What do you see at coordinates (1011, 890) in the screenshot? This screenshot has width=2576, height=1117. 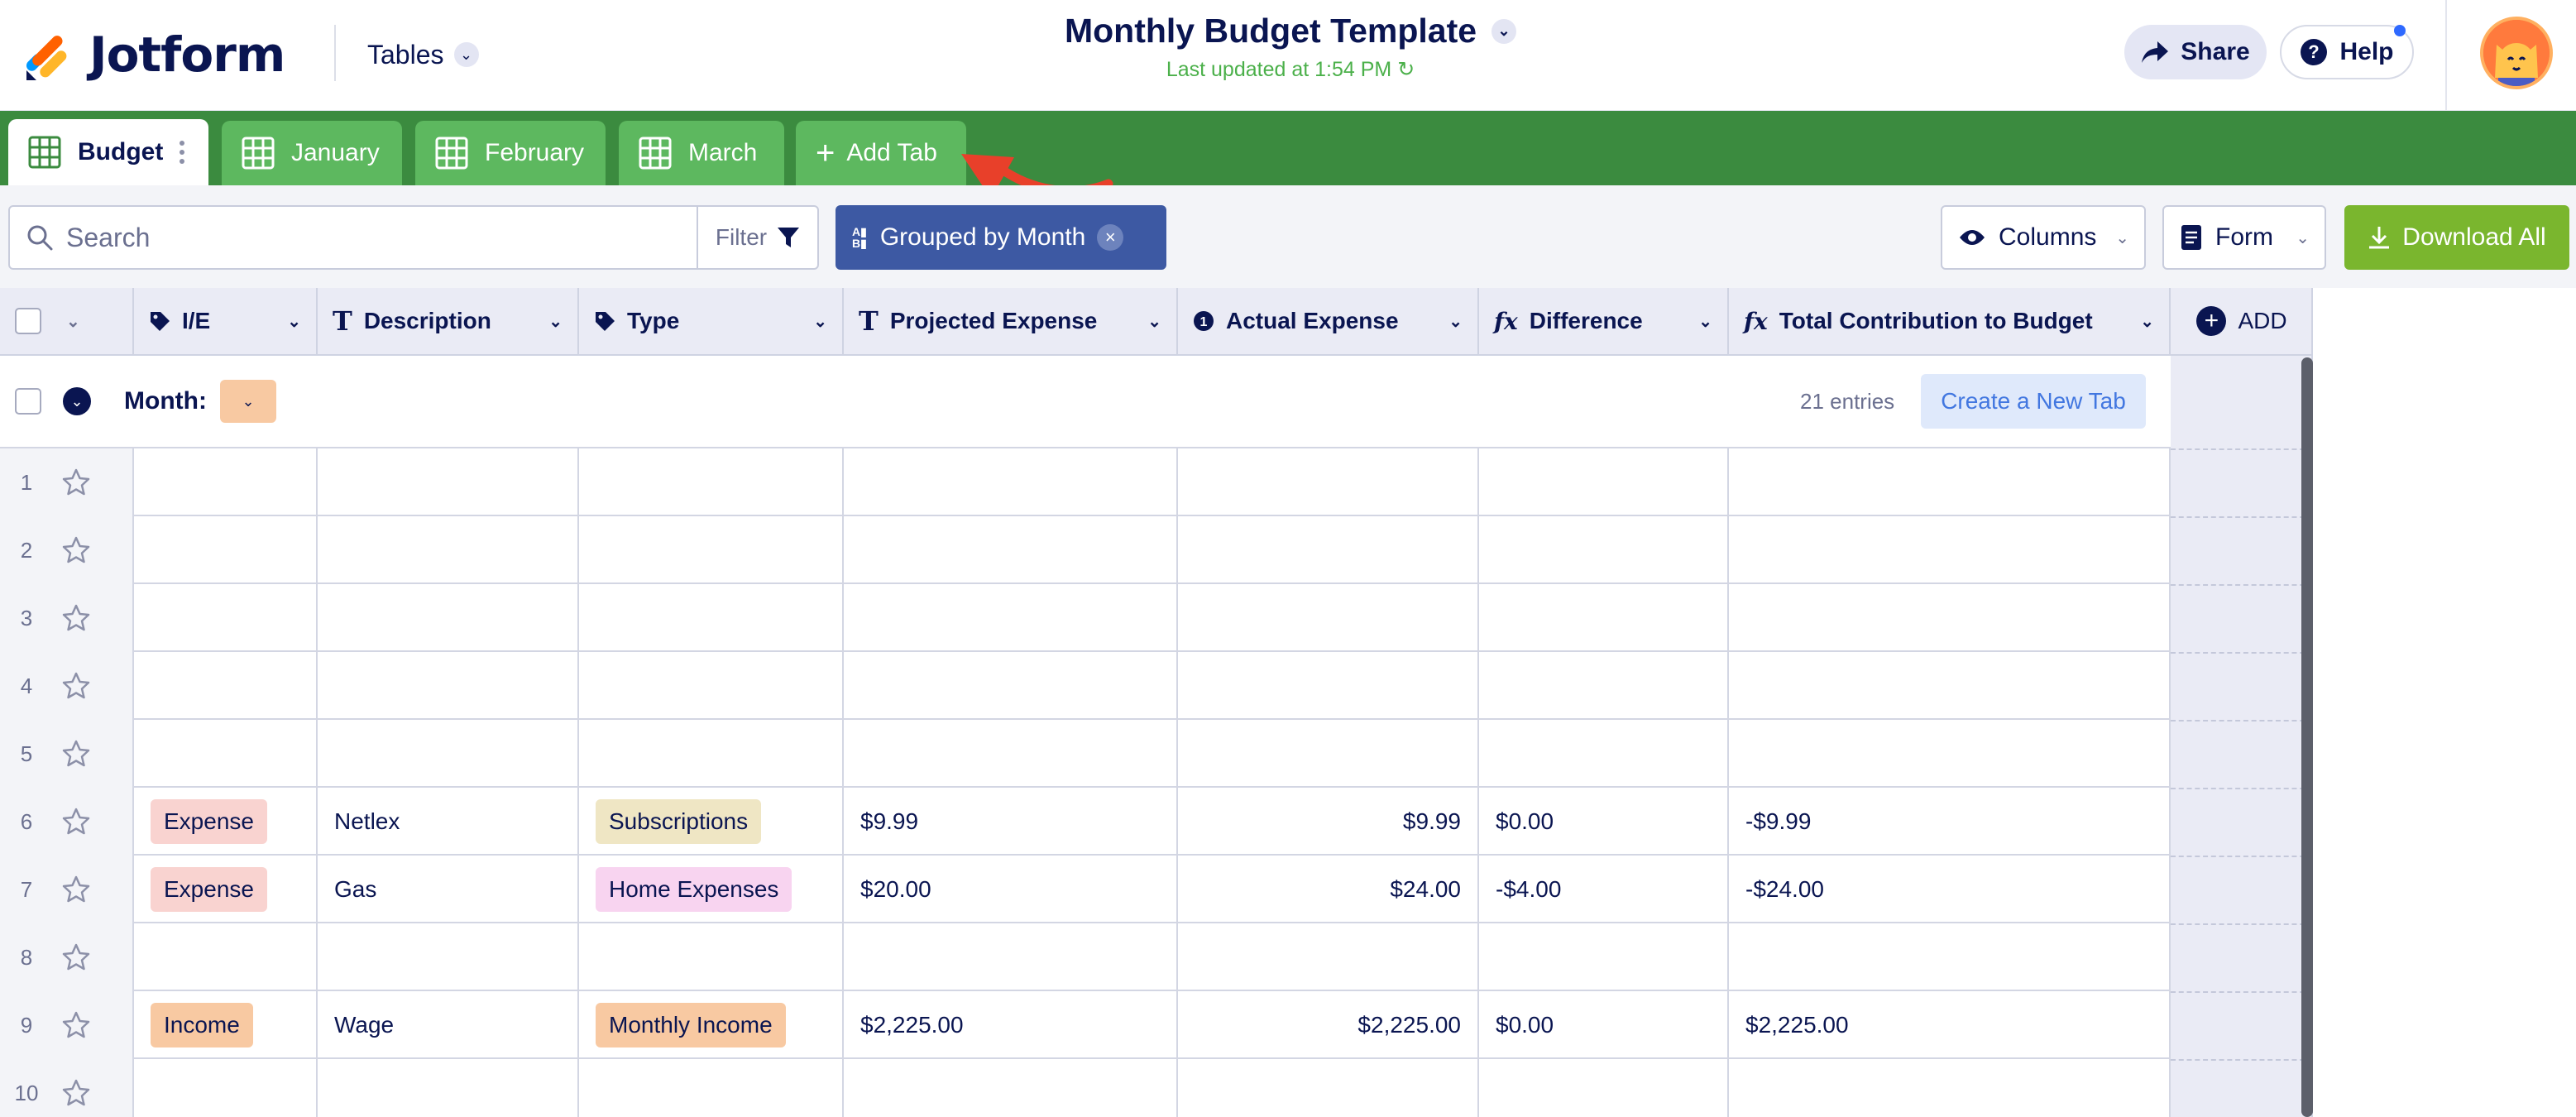 I see `cell-projected-expense: $20.00` at bounding box center [1011, 890].